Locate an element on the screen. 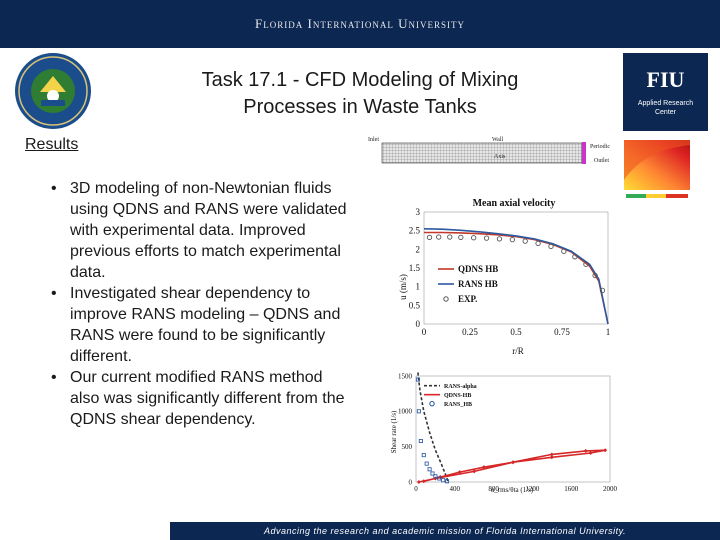  slide-title-line2: Processes in Waste Tanks is located at coordinates (360, 107).